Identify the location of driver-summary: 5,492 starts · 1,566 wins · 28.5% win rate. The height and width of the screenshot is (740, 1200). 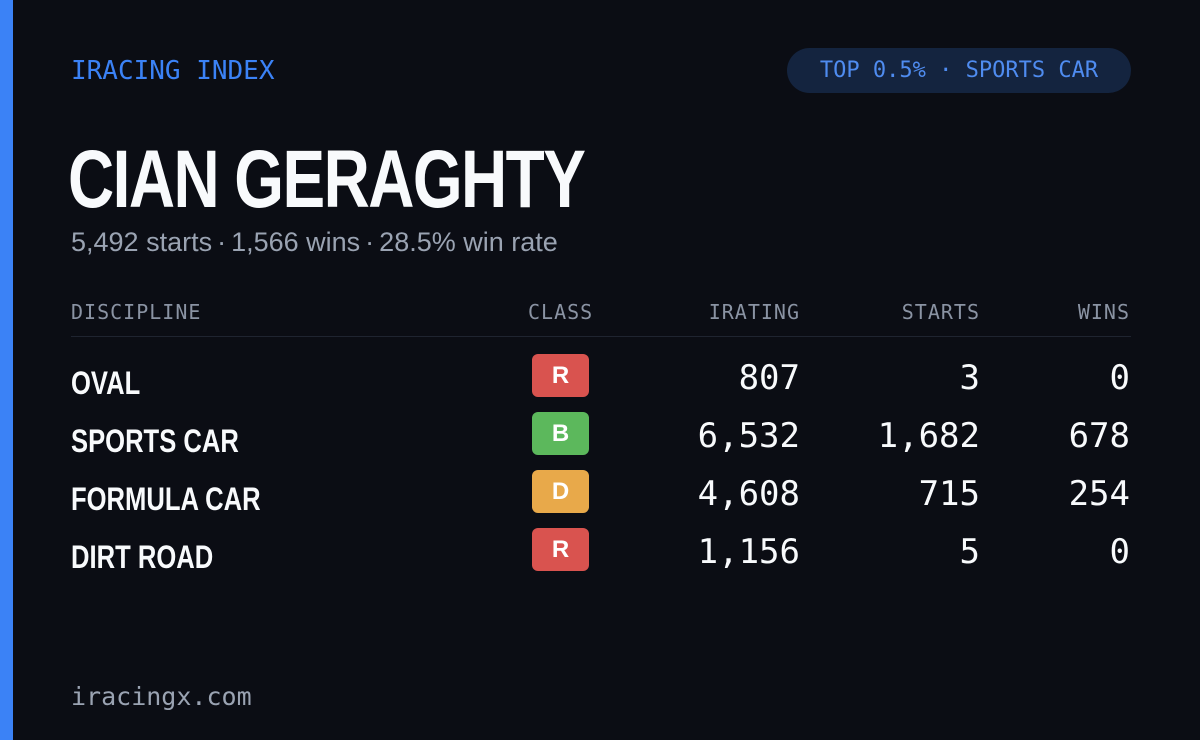
(314, 242).